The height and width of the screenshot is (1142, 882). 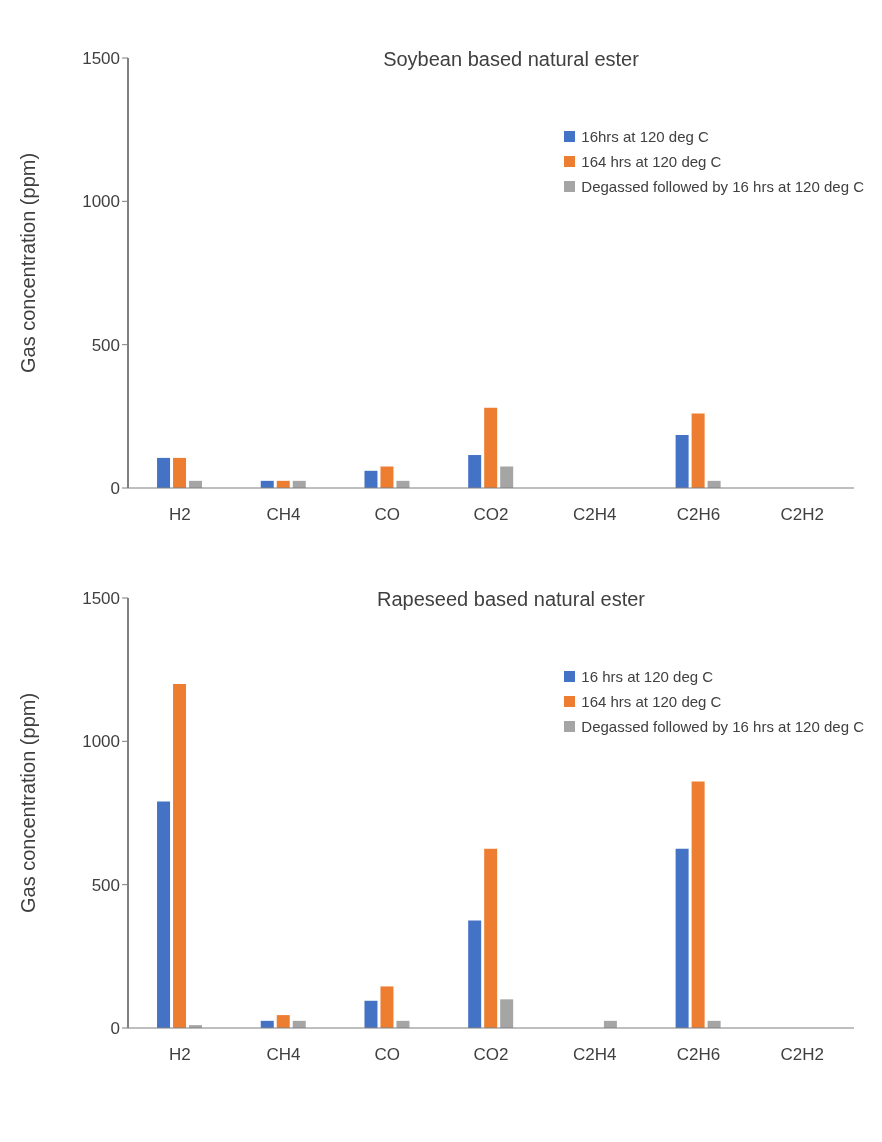 I want to click on chart-title: Soybean based natural ester, so click(x=511, y=59).